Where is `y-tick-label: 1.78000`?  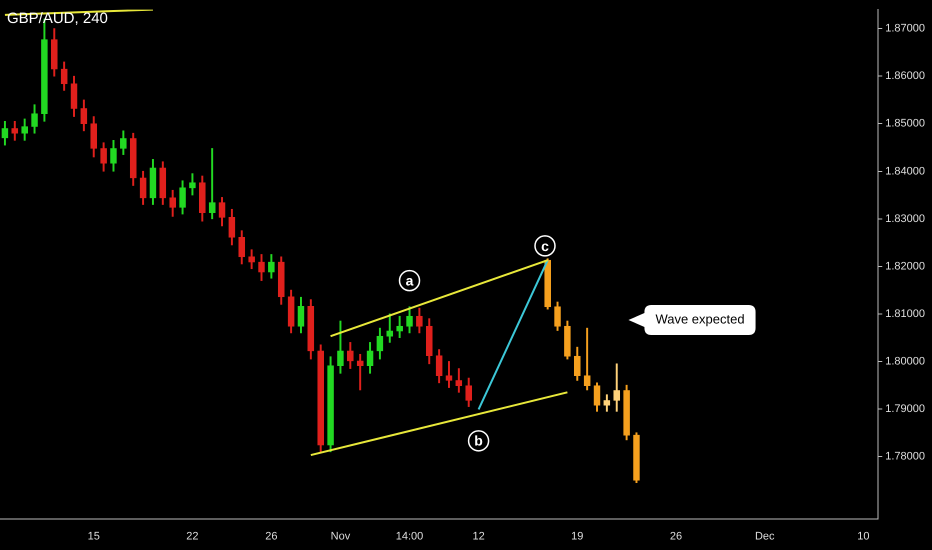
y-tick-label: 1.78000 is located at coordinates (905, 456).